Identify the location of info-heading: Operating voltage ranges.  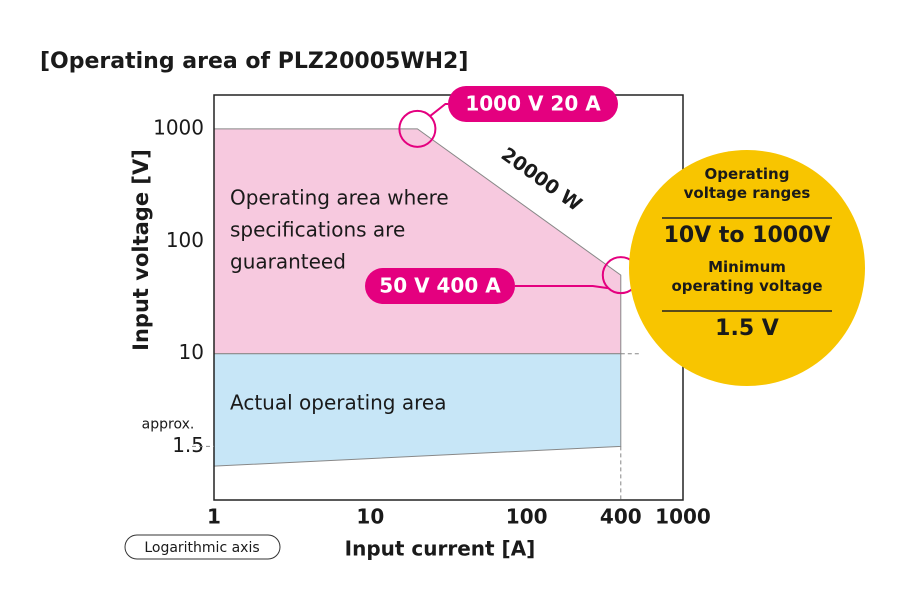
(747, 183).